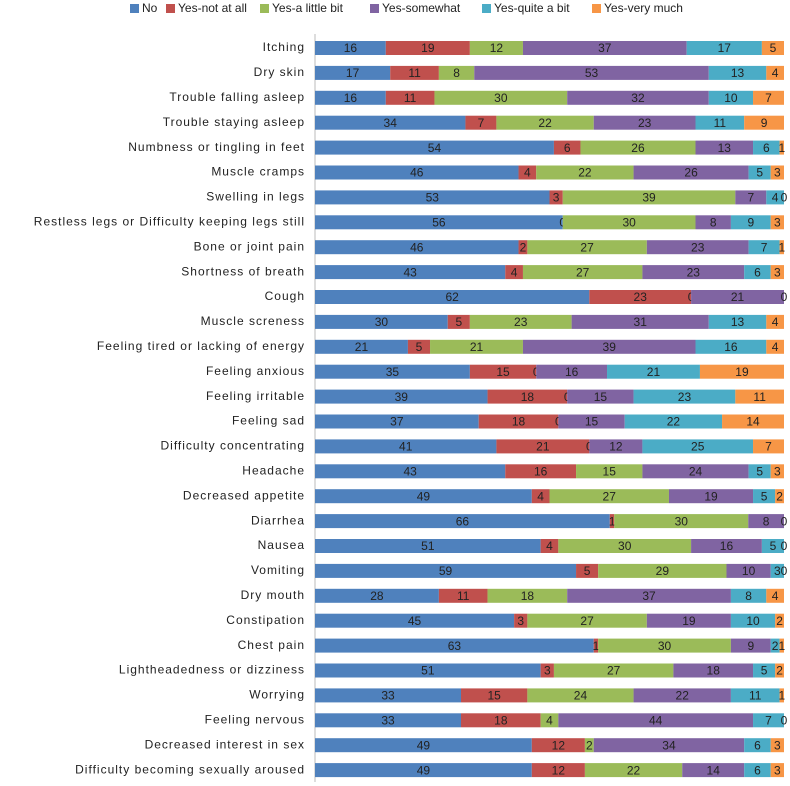 The image size is (790, 786). Describe the element at coordinates (410, 272) in the screenshot. I see `value-label: 43` at that location.